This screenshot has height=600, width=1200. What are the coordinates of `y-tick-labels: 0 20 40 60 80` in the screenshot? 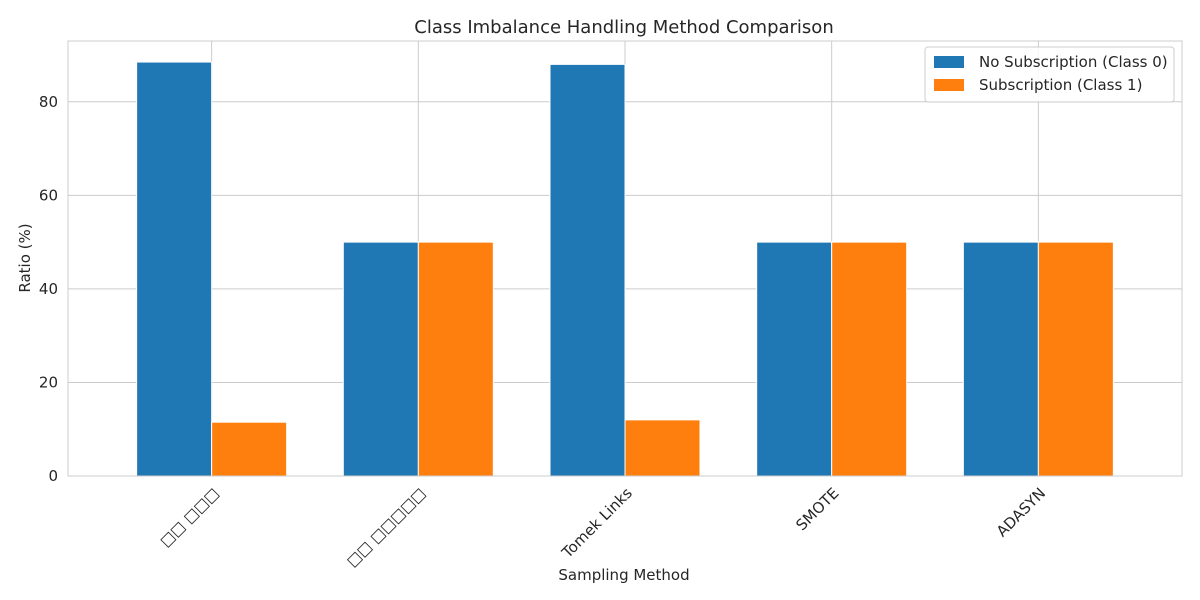 It's located at (48, 289).